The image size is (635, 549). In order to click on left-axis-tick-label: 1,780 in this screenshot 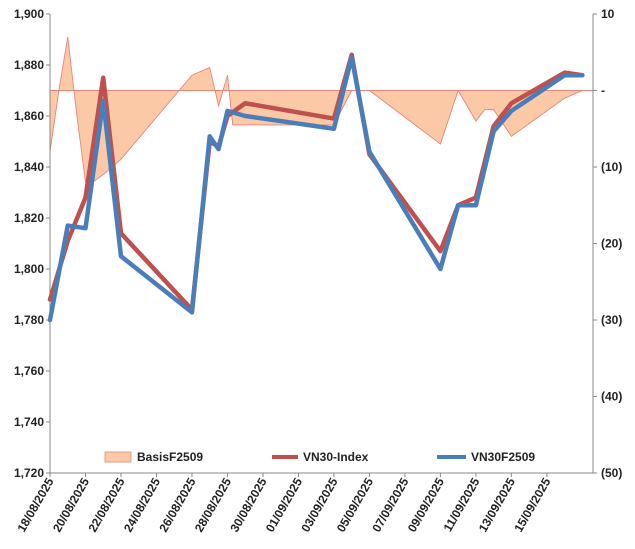, I will do `click(29, 320)`.